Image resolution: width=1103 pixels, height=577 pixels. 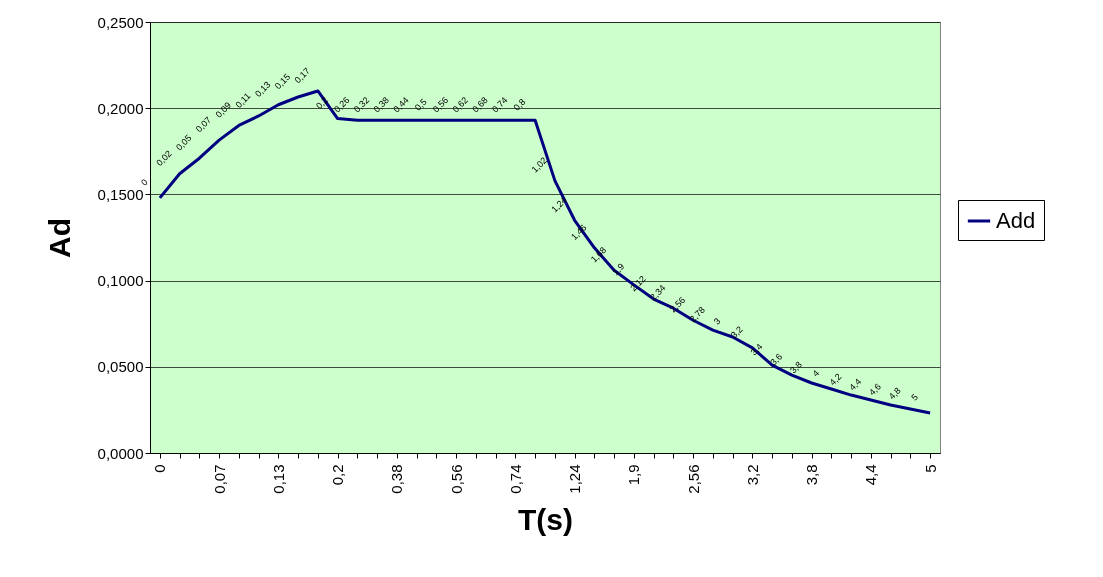 I want to click on annotation: 3,2, so click(x=736, y=332).